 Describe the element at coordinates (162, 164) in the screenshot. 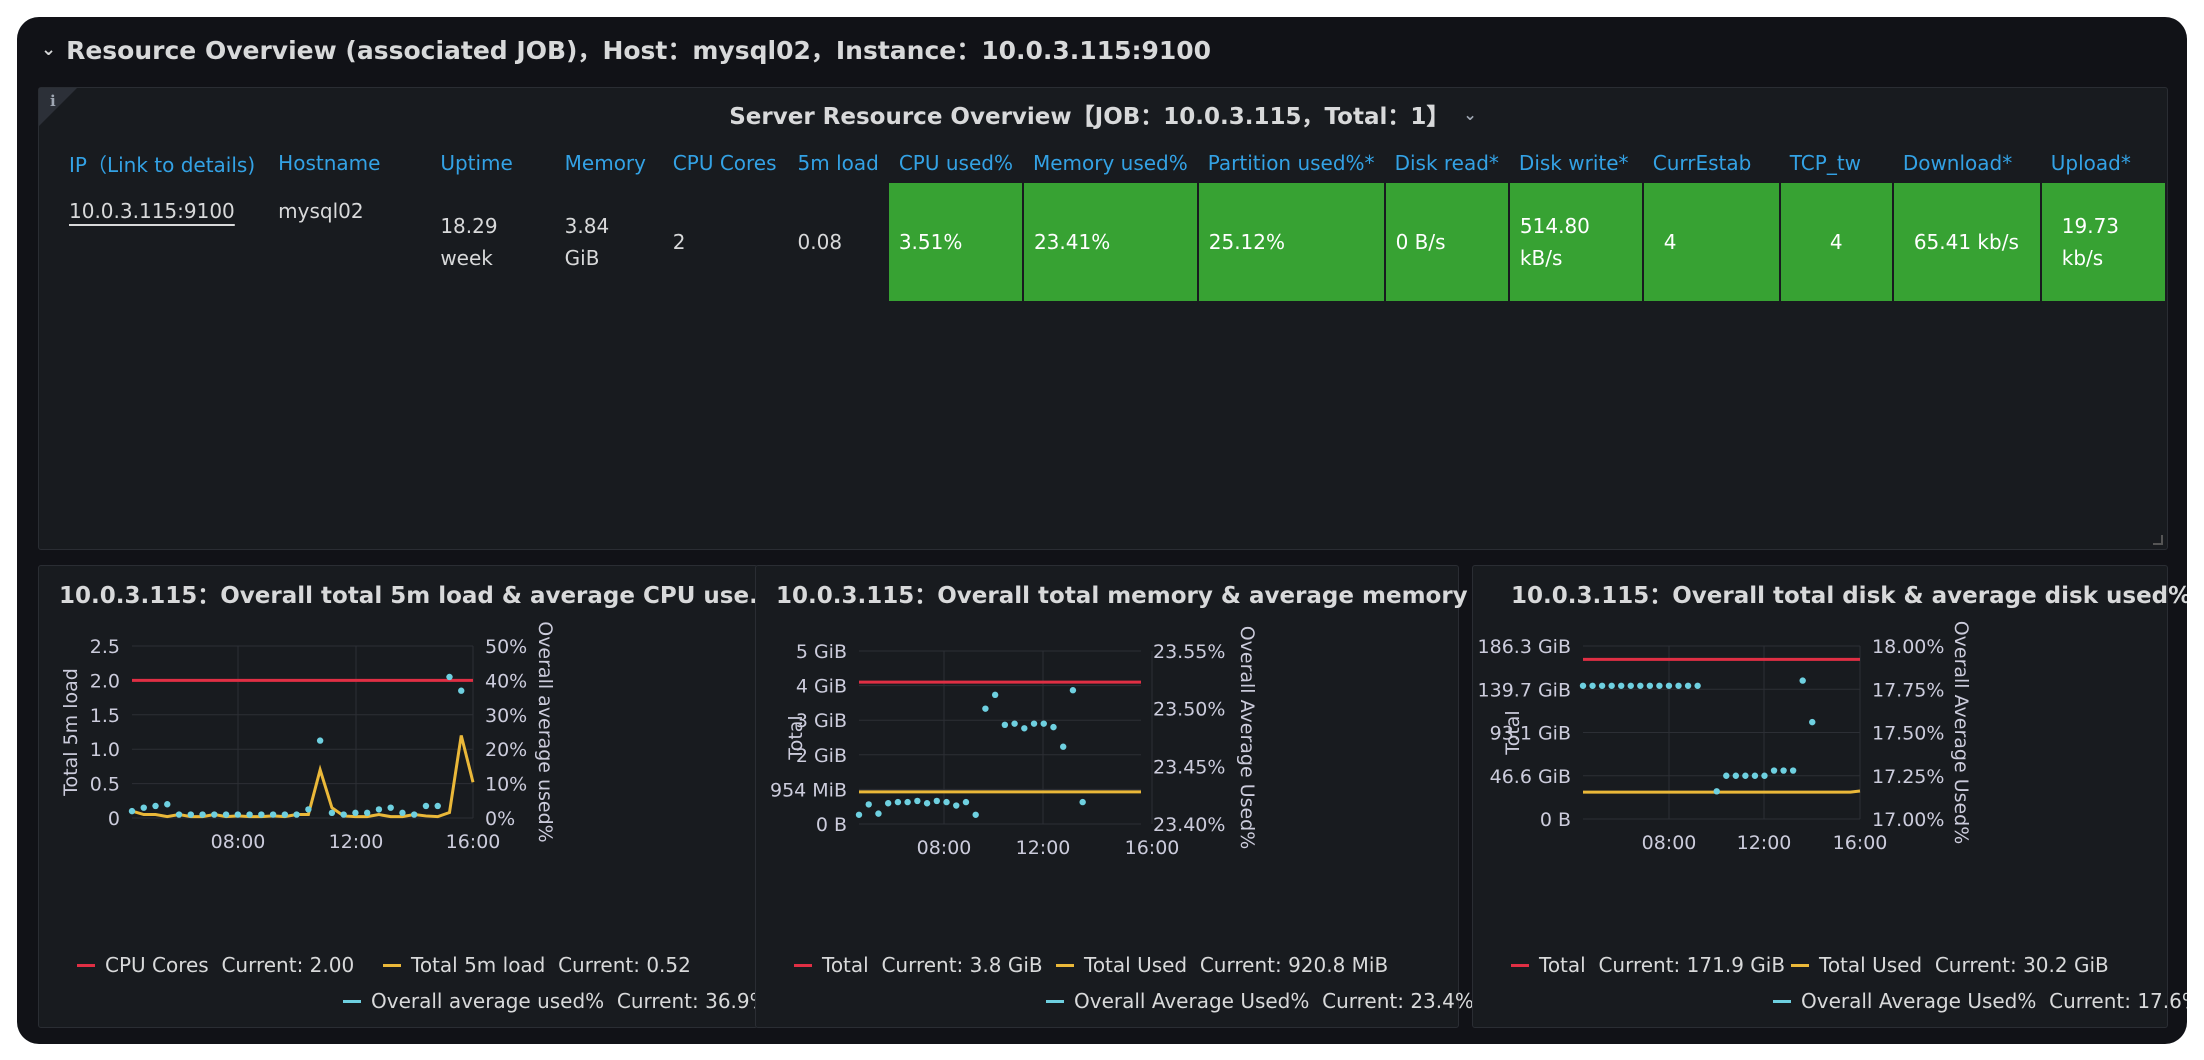

I see `column-header: IP（Link to details)` at that location.